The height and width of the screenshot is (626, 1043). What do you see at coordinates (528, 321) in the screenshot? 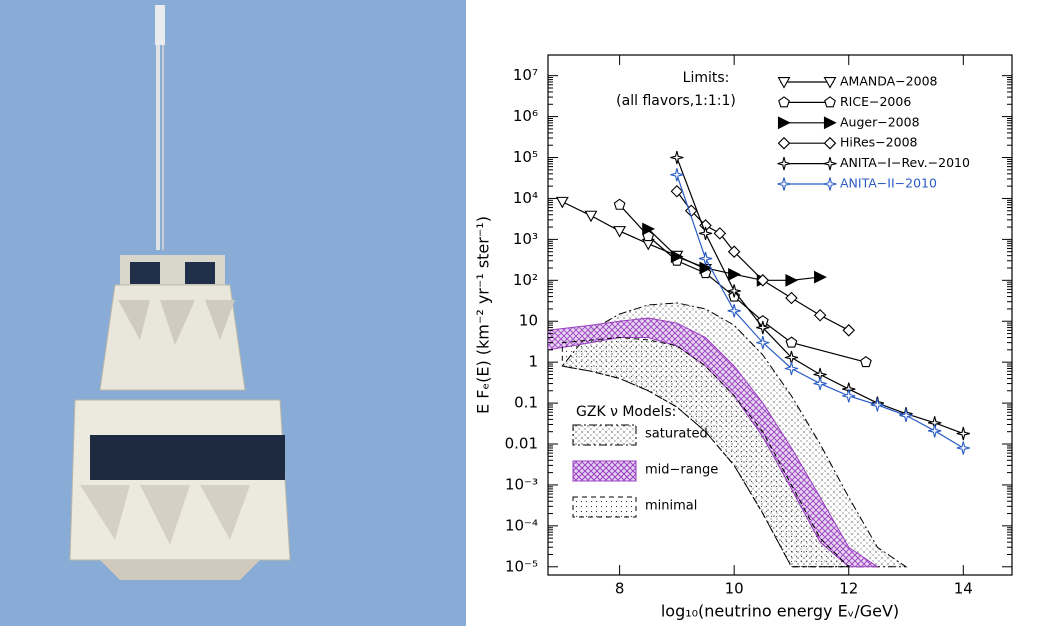
I see `y-tick-label: 10` at bounding box center [528, 321].